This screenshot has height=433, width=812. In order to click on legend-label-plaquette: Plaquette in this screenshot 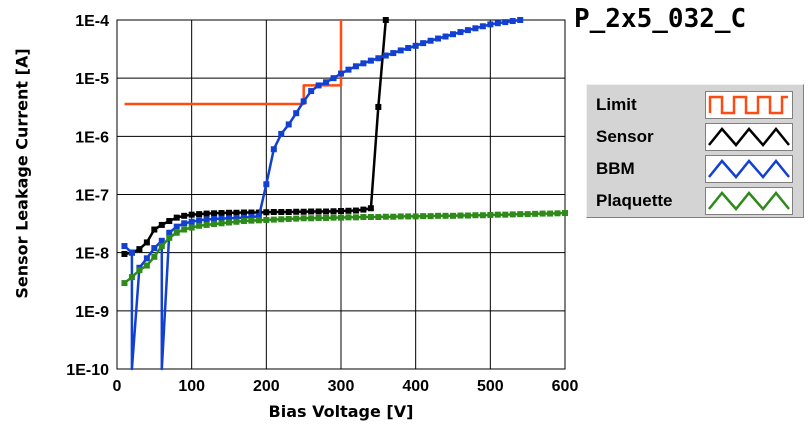, I will do `click(634, 200)`.